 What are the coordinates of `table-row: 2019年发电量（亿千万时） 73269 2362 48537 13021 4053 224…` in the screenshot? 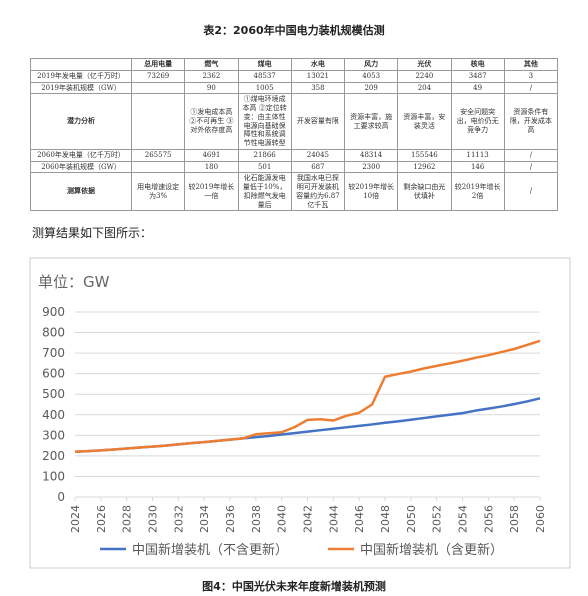 It's located at (294, 76).